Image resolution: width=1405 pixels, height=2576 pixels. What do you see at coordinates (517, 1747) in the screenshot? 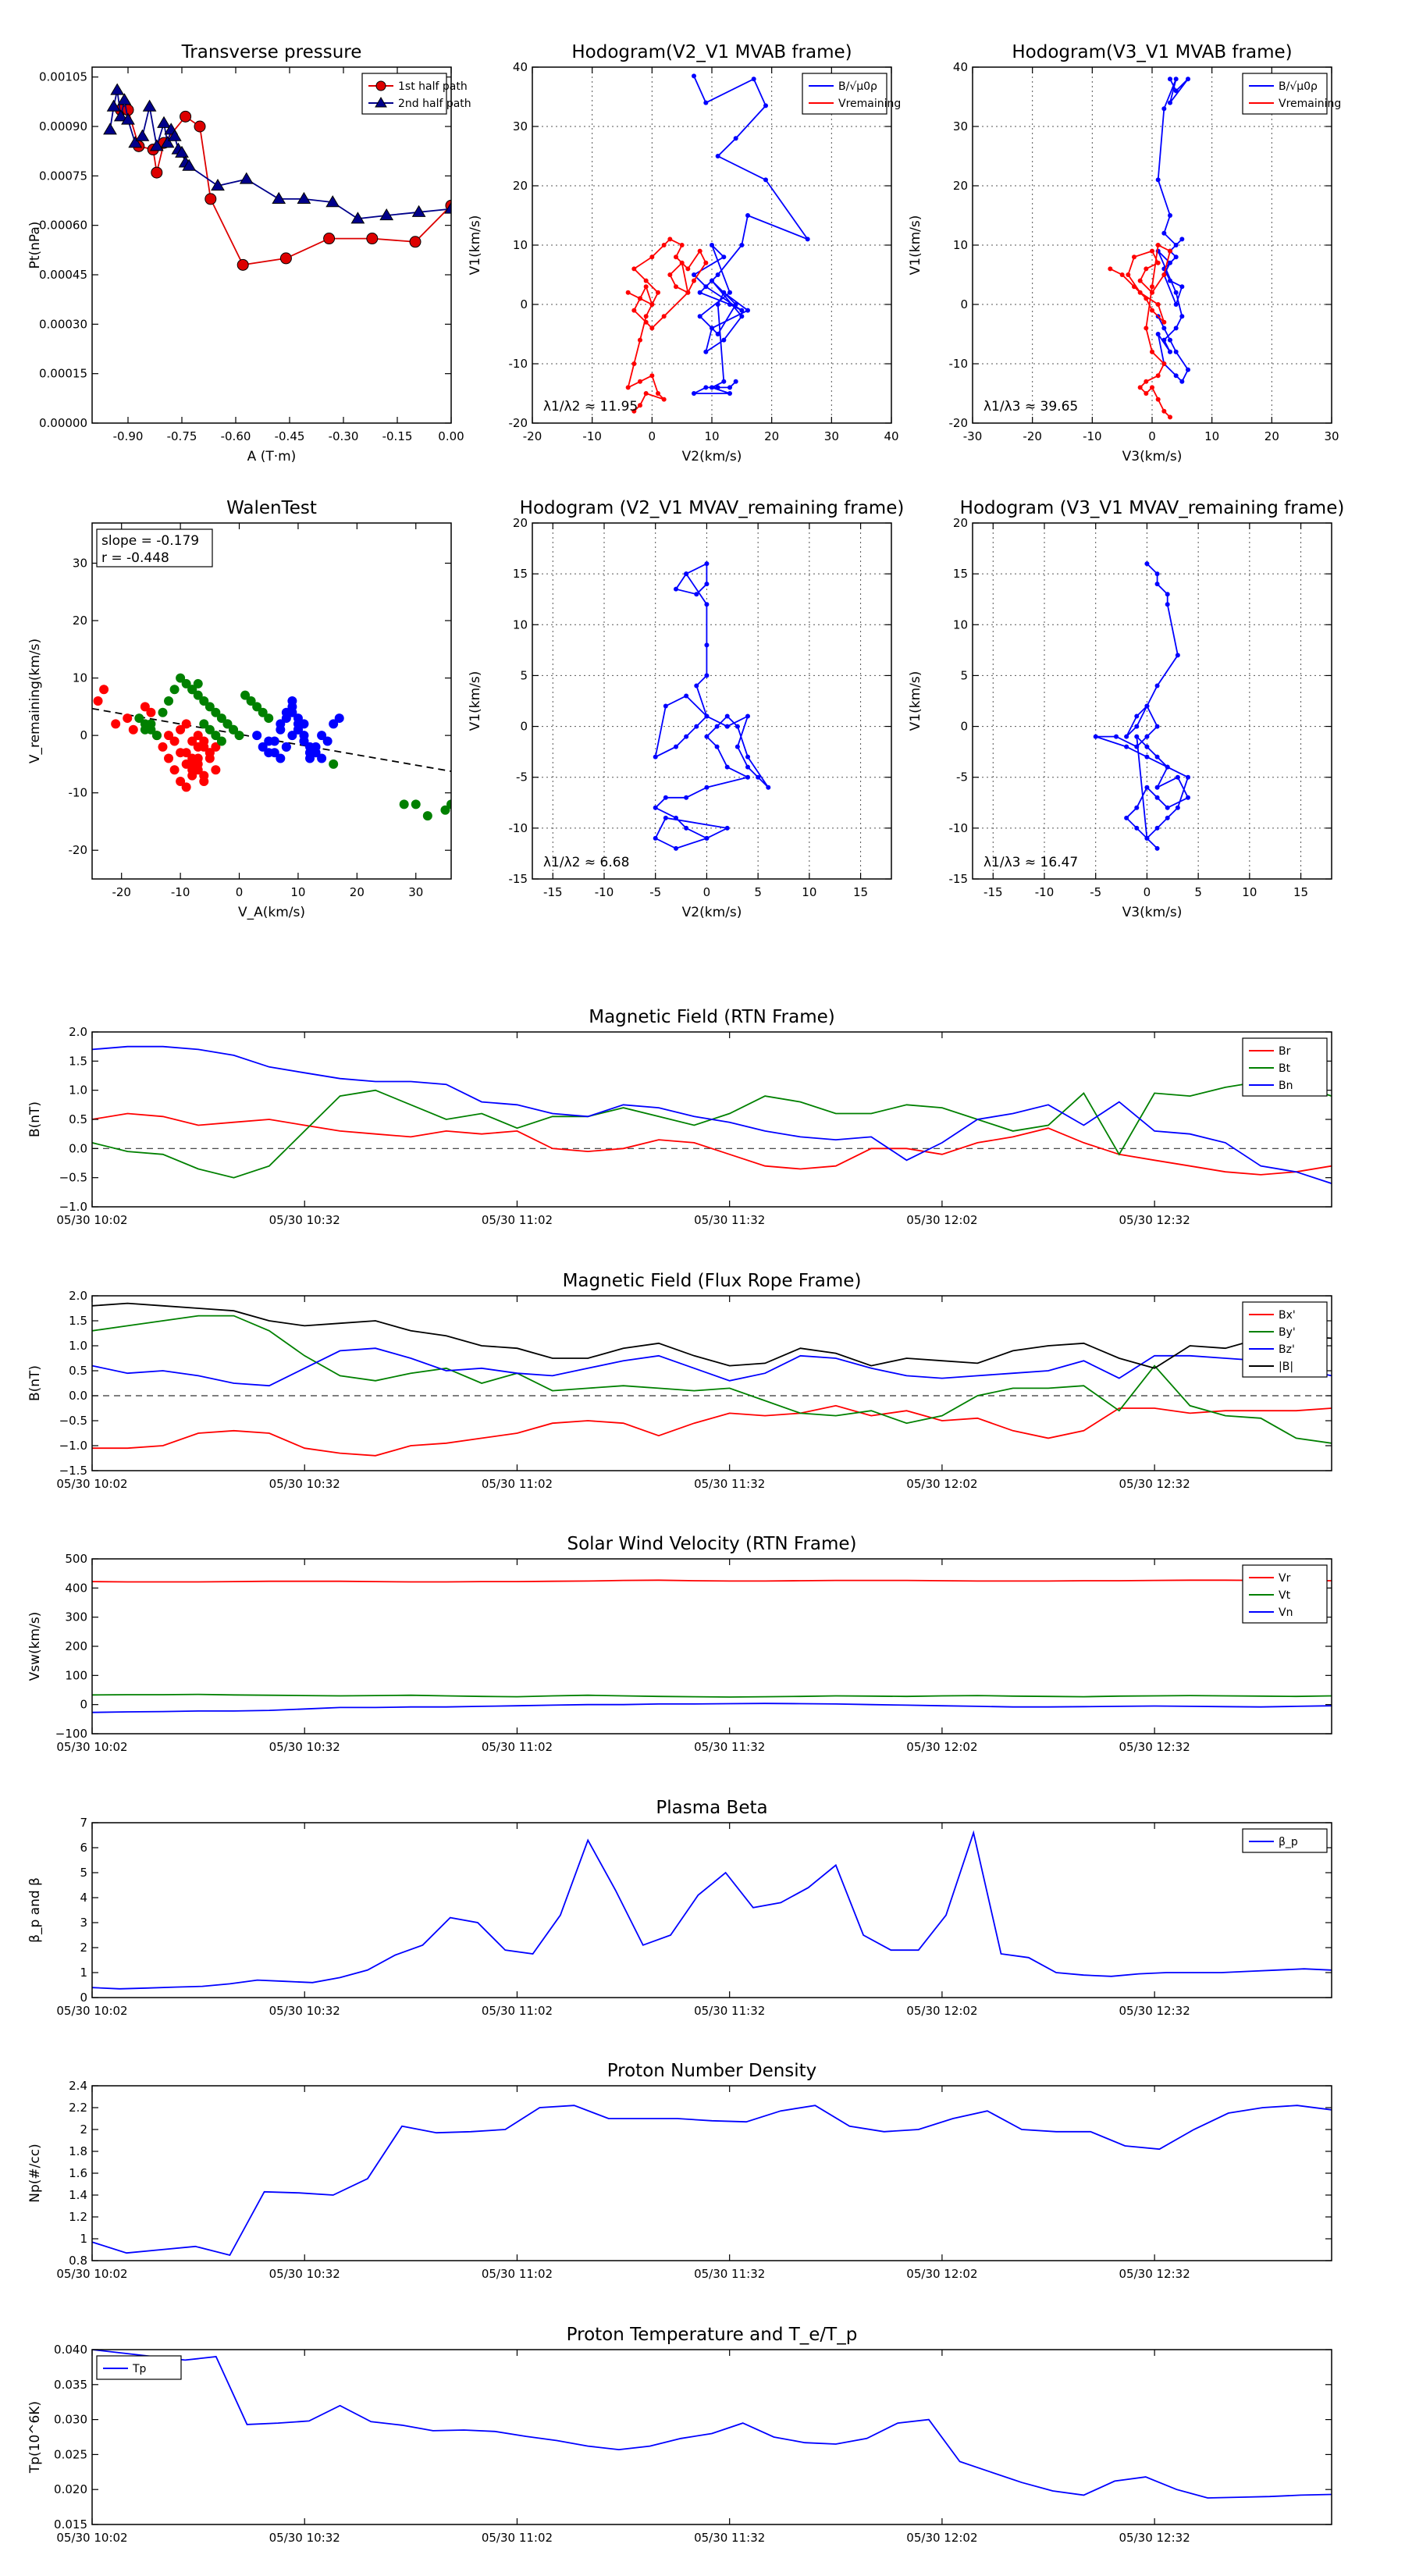
I see `x-tick-label: 05/30 11:02` at bounding box center [517, 1747].